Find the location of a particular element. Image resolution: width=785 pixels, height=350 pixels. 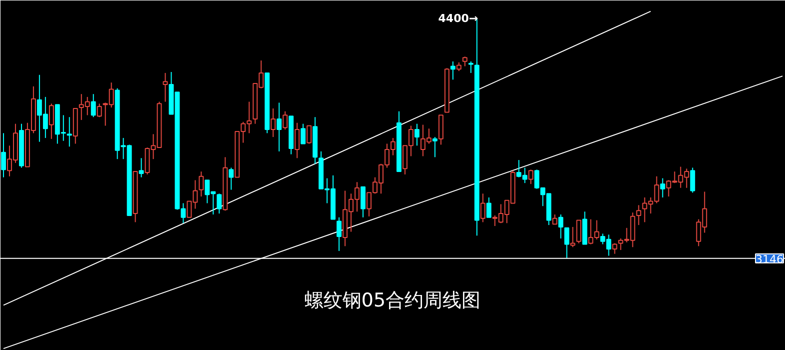

text: 螺纹钢05合约周线图 is located at coordinates (392, 301).